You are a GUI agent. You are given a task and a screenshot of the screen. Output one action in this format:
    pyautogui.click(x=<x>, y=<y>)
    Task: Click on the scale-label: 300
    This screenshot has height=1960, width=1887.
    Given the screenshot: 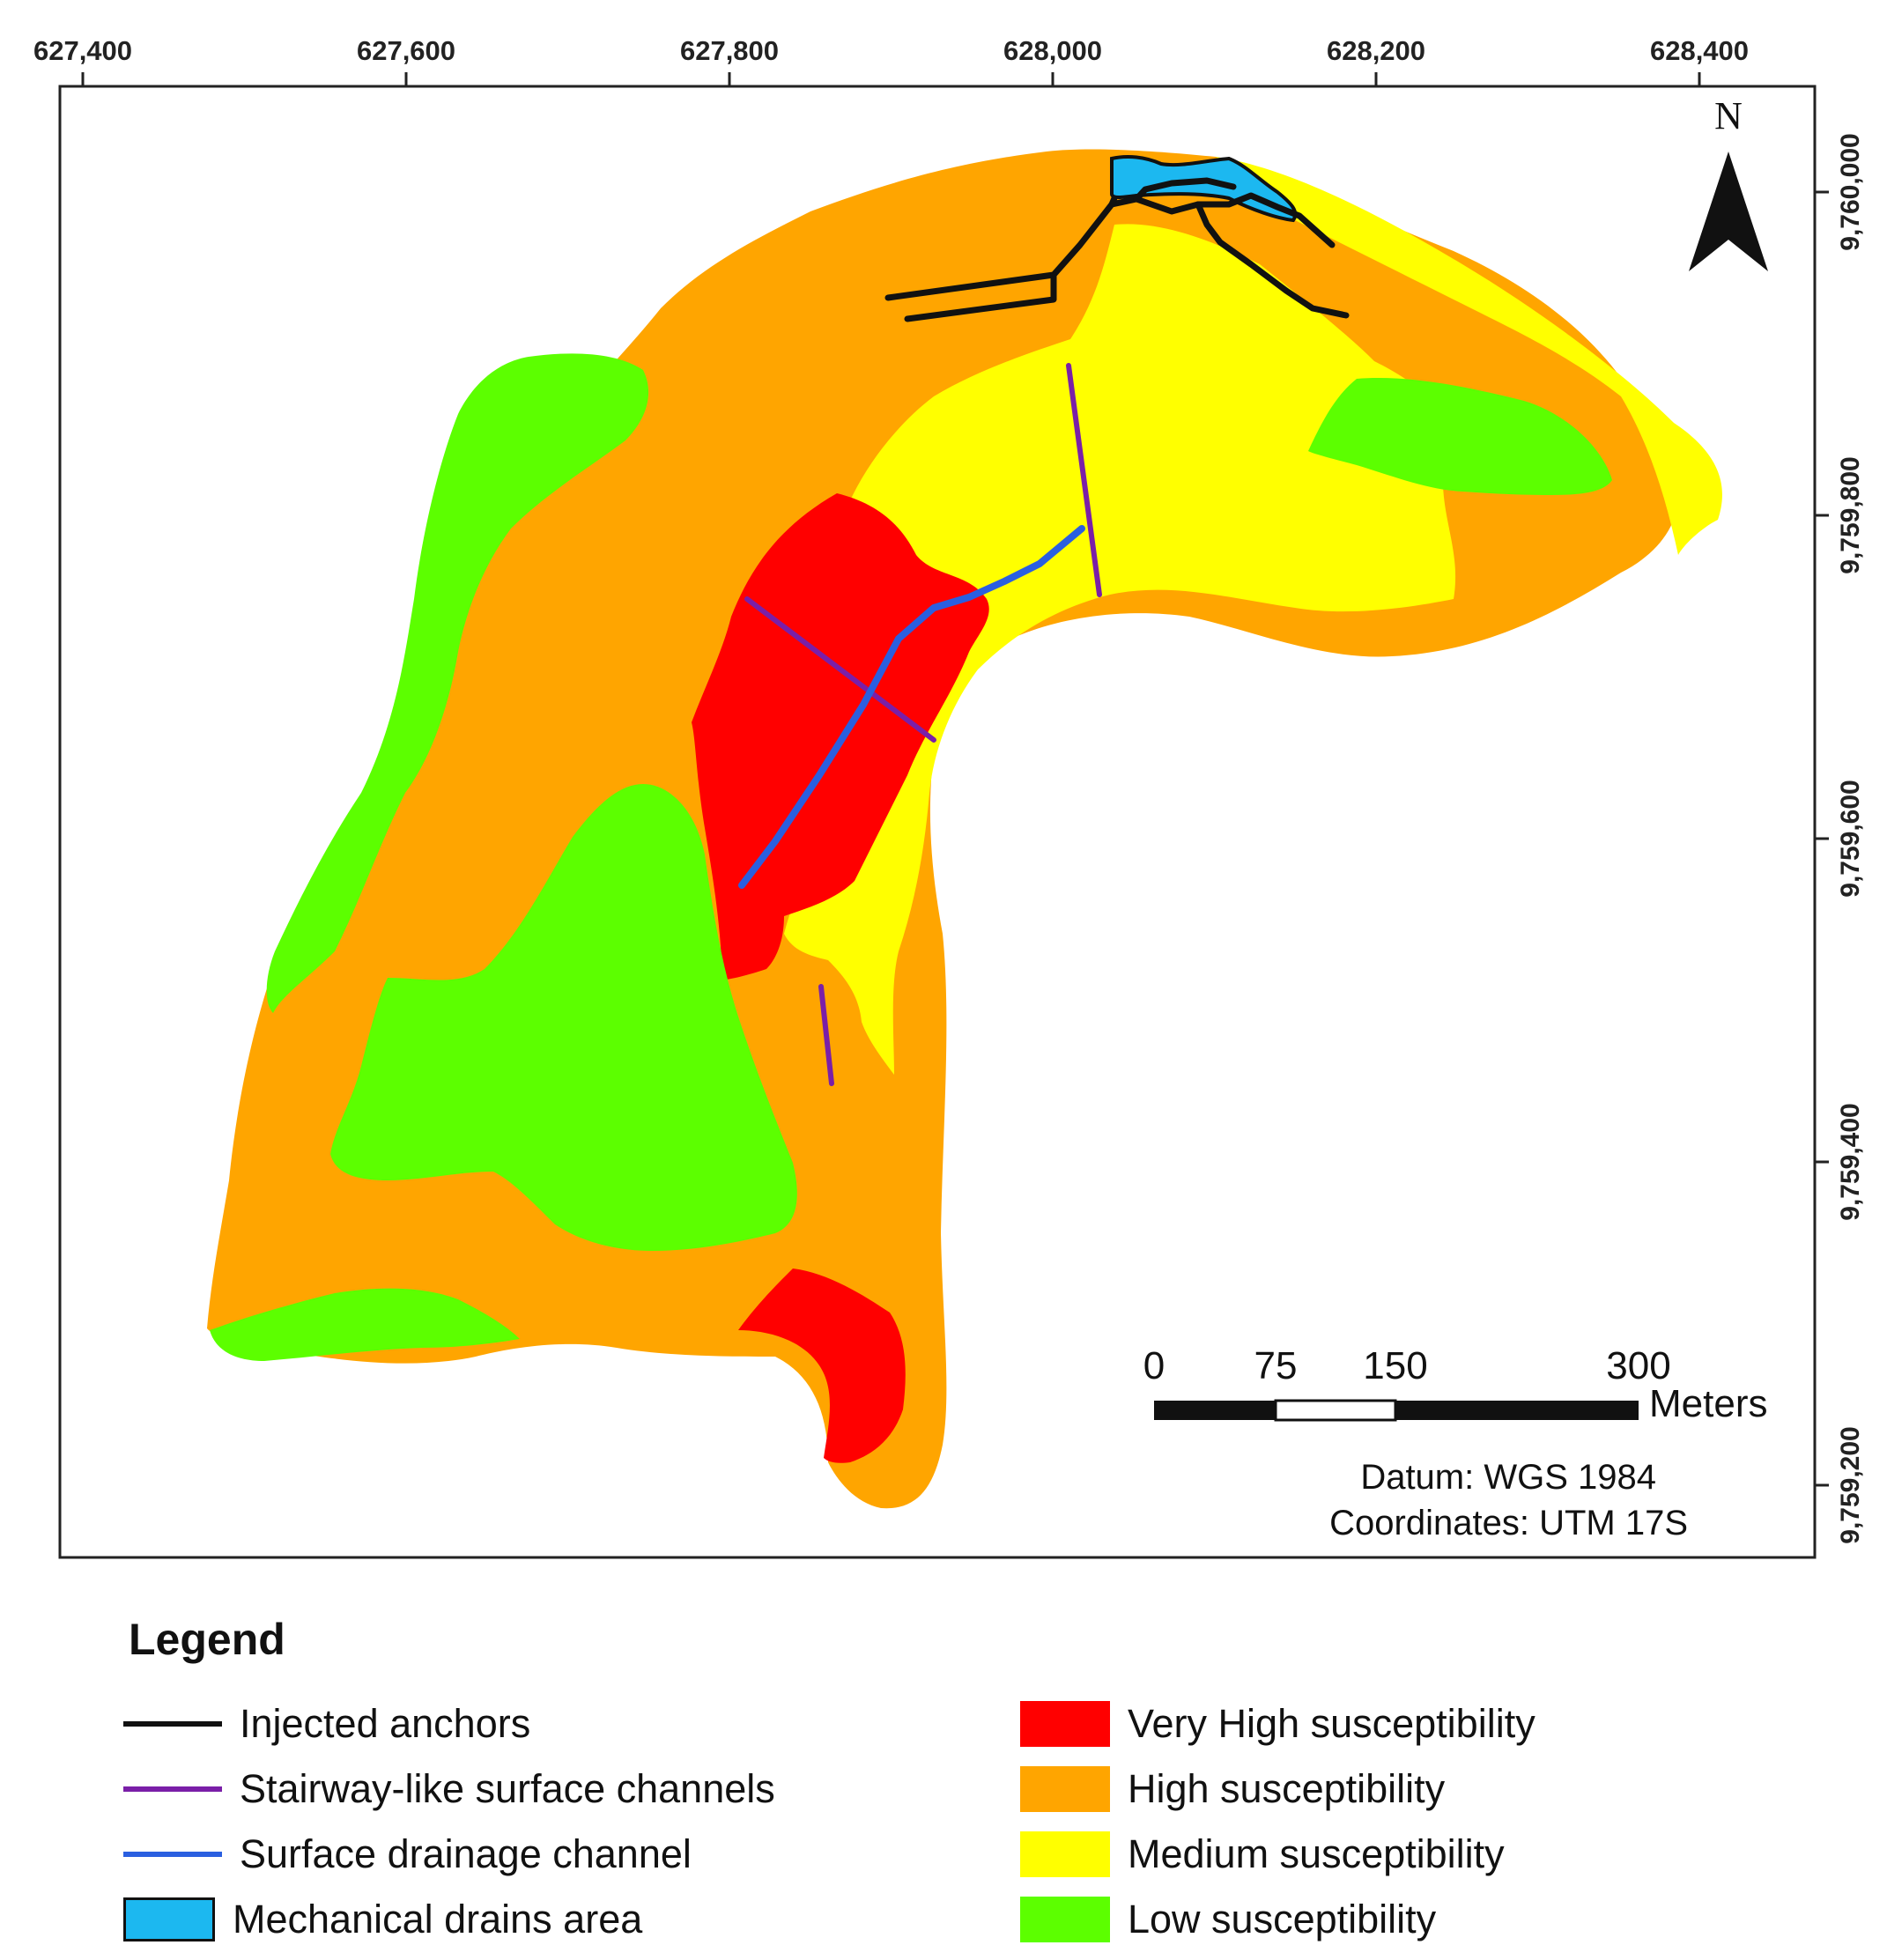 What is the action you would take?
    pyautogui.click(x=1638, y=1365)
    